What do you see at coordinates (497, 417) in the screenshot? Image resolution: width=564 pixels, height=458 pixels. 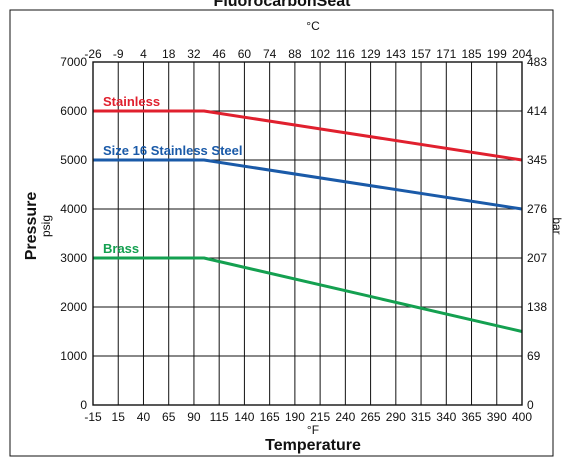 I see `x-tick-label-bottom: 390` at bounding box center [497, 417].